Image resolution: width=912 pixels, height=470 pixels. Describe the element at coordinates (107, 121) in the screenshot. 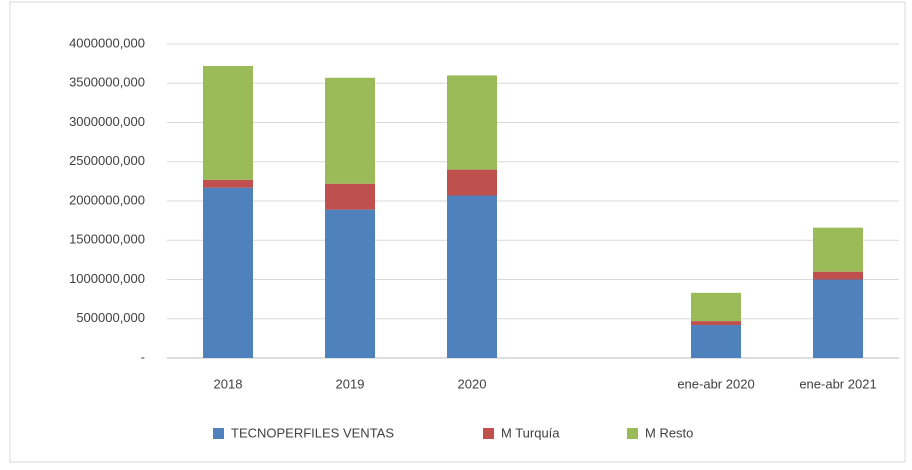

I see `y-tick-label: 3000000,000` at that location.